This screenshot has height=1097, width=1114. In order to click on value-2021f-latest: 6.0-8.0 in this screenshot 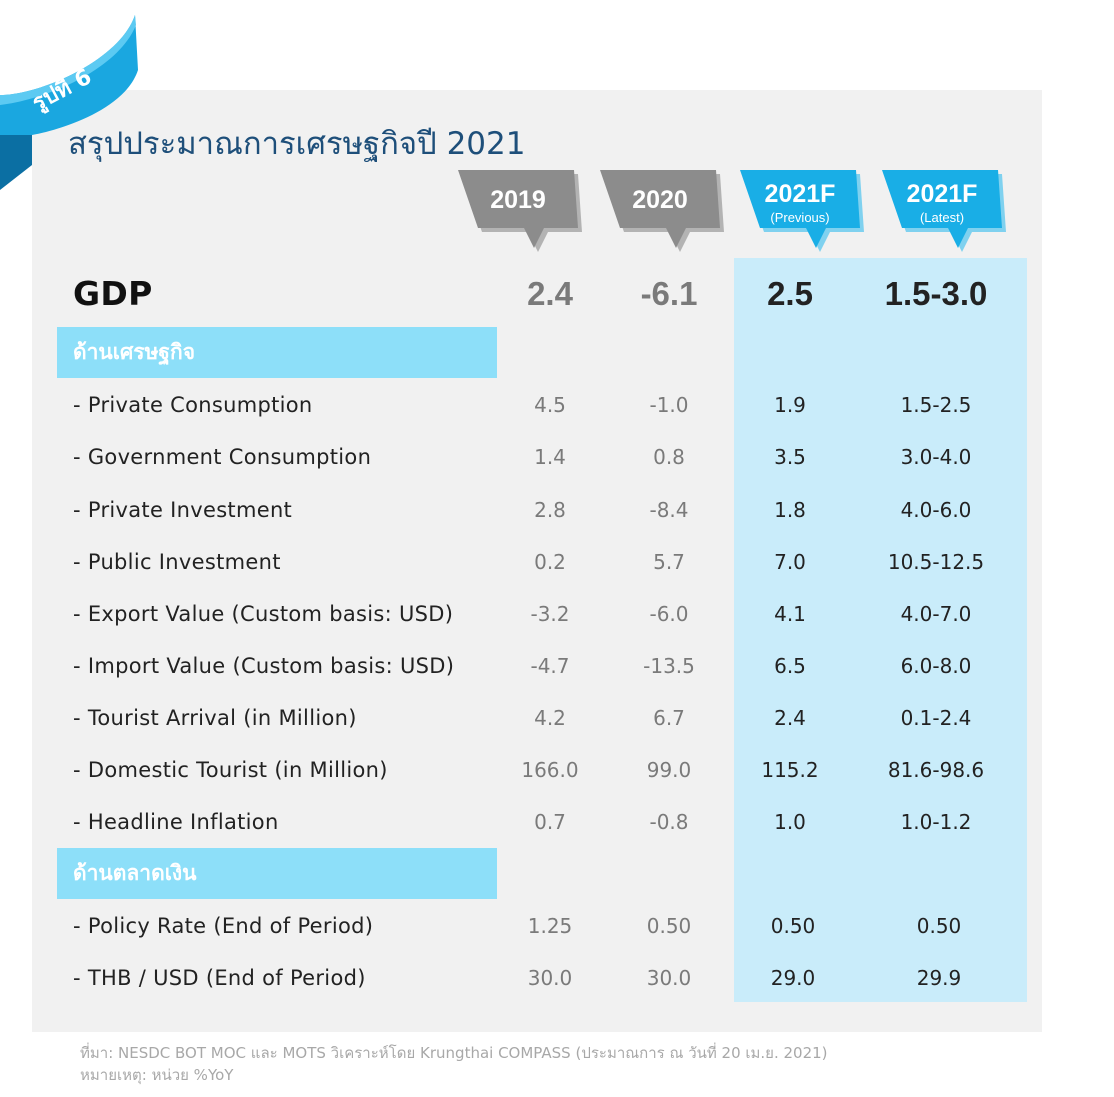, I will do `click(936, 666)`.